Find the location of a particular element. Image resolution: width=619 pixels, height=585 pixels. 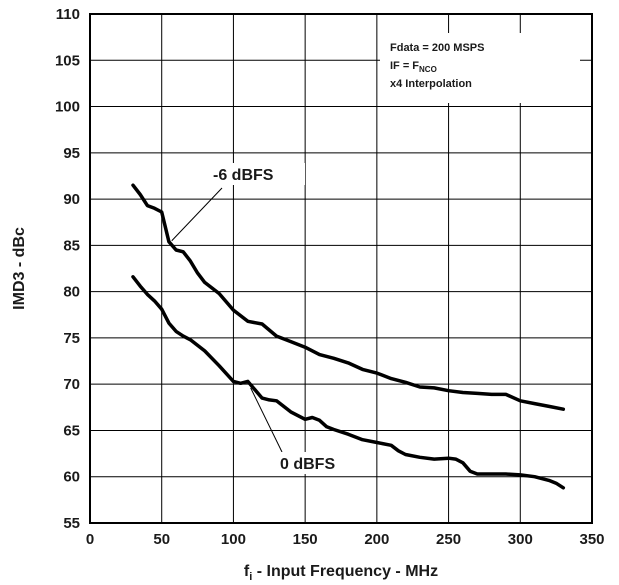

y-tick-label: 75 is located at coordinates (71, 338).